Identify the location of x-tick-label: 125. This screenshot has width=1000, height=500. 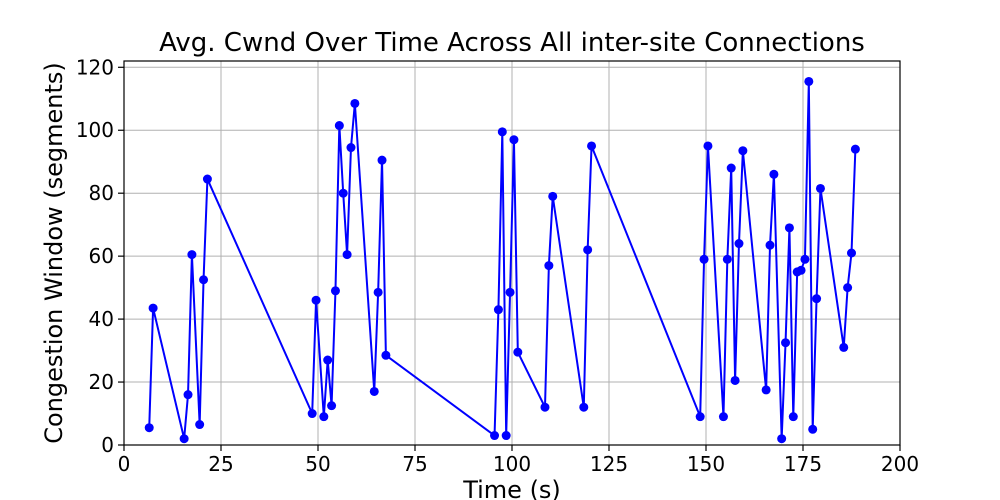
(609, 464).